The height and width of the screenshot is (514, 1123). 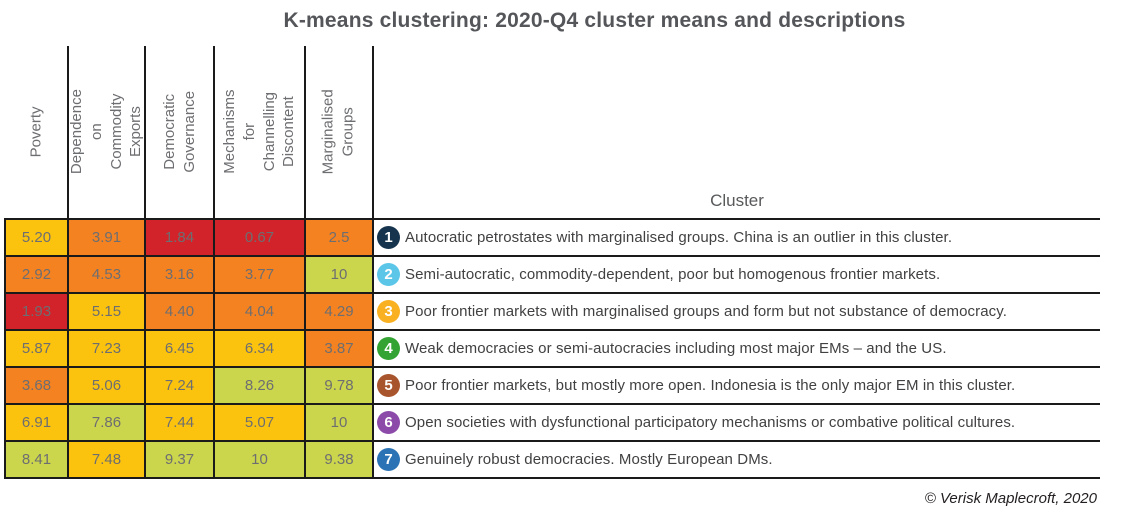 I want to click on column-header-label: Democratic Governance, so click(x=179, y=132).